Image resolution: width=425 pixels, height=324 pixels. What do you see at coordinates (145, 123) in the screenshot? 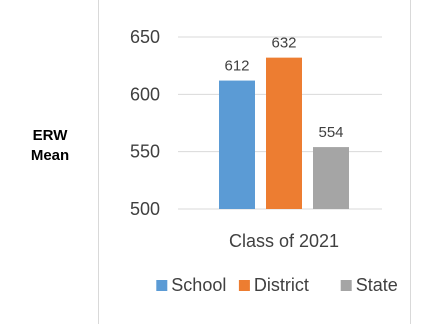
I see `y-tick-labels: 500 550 600 650` at bounding box center [145, 123].